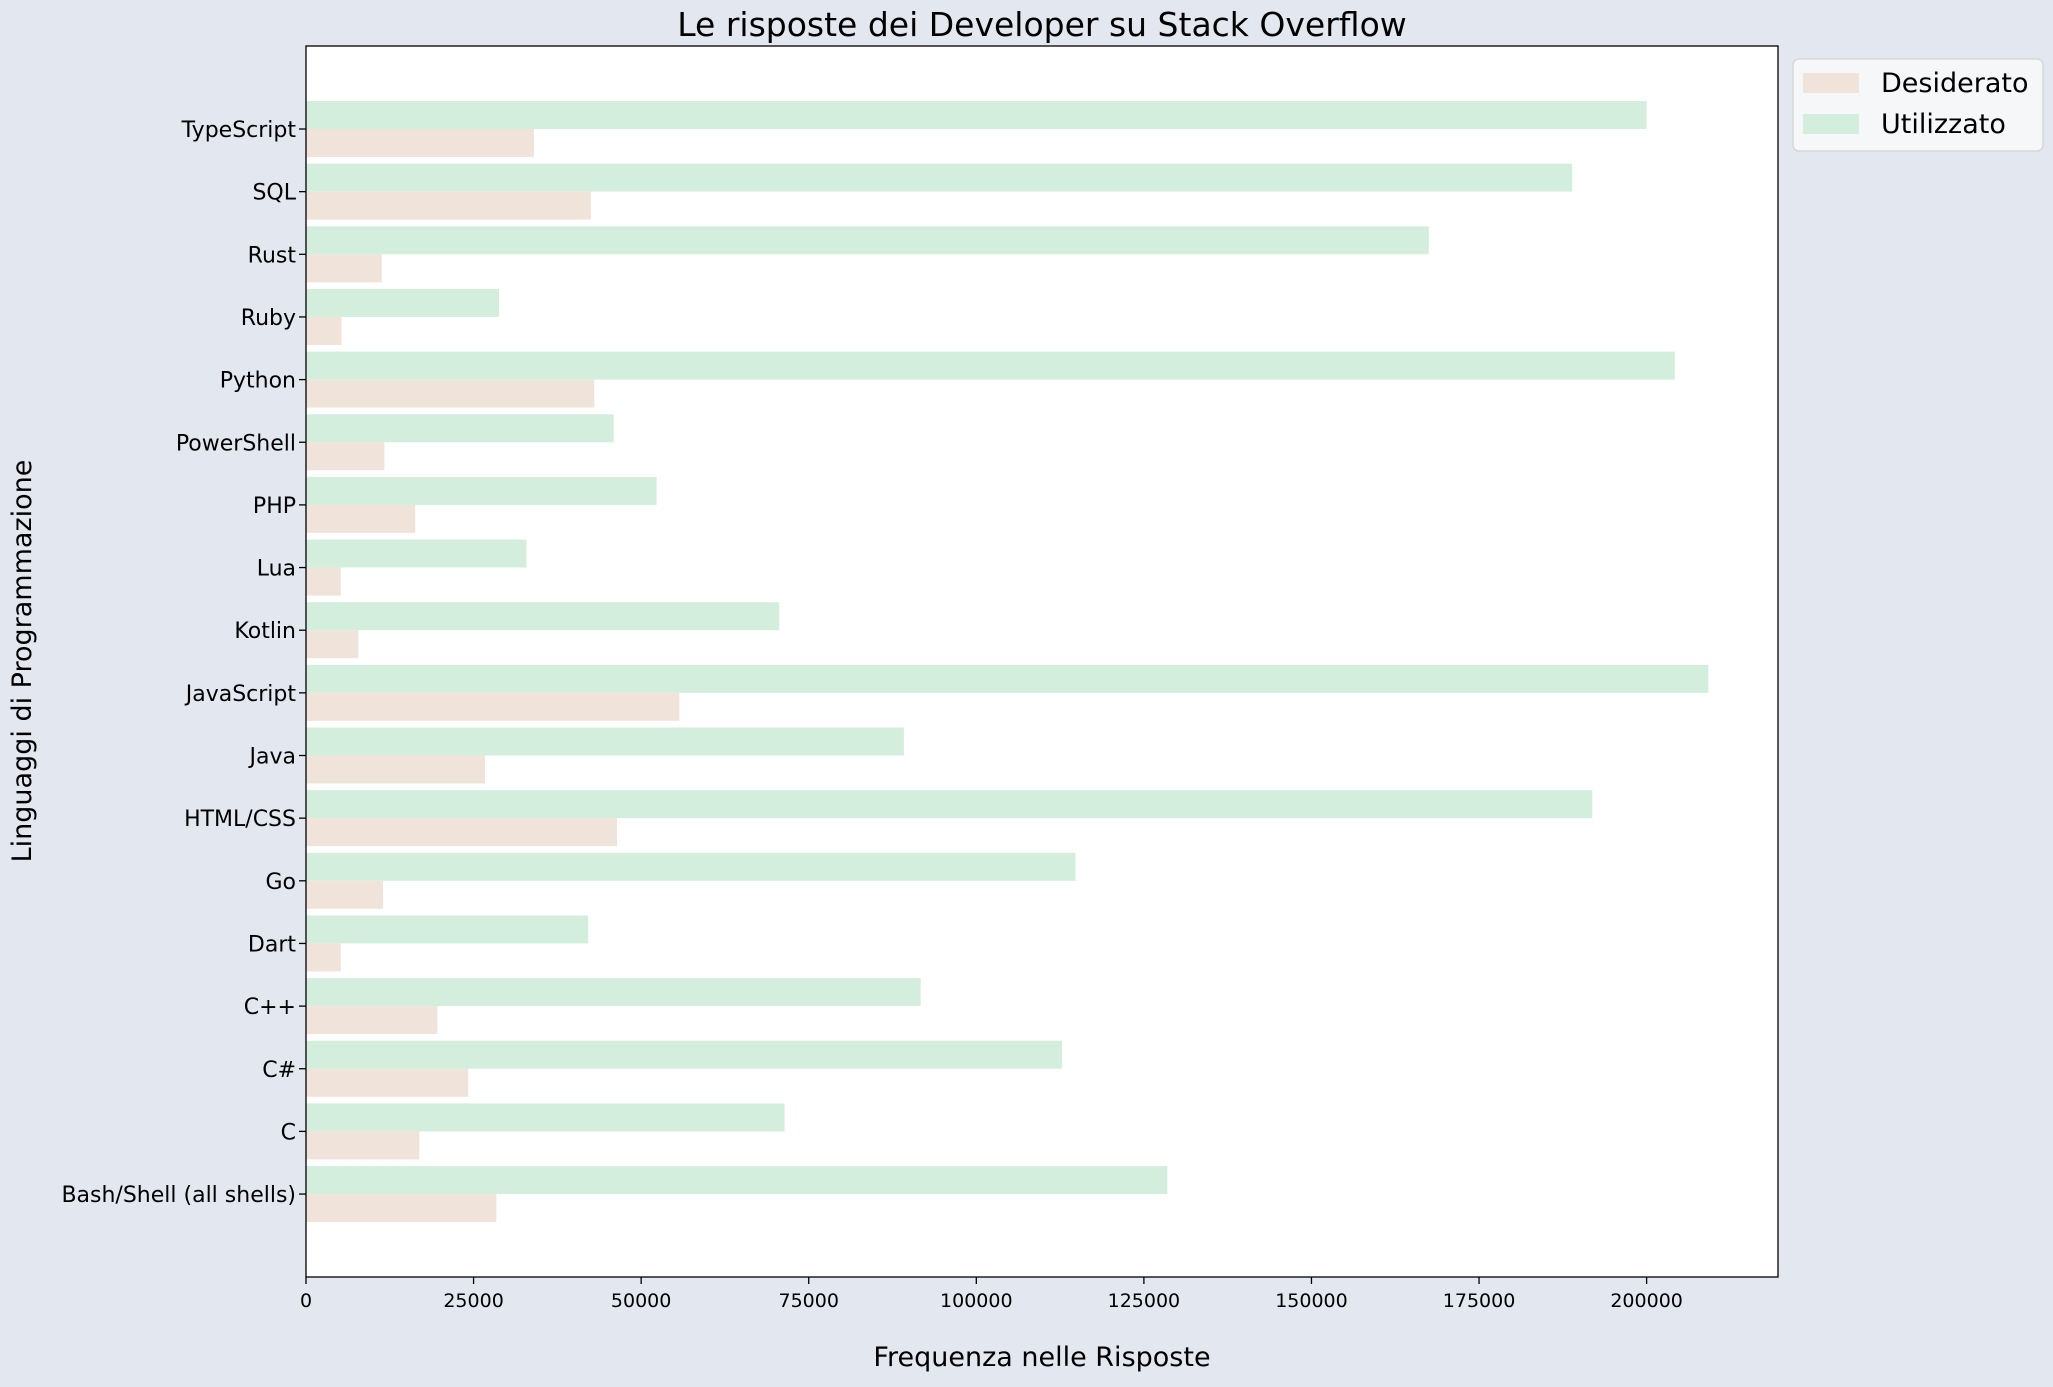 This screenshot has width=2053, height=1387. I want to click on x-tick-label-2: 50000, so click(641, 1301).